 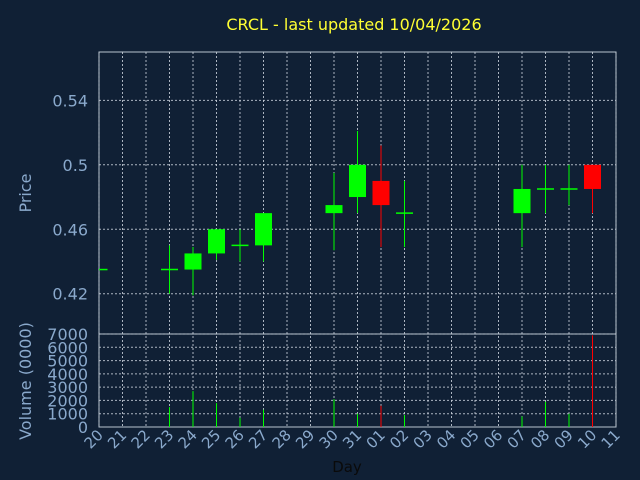 I want to click on x-tick-label: 06, so click(x=493, y=439).